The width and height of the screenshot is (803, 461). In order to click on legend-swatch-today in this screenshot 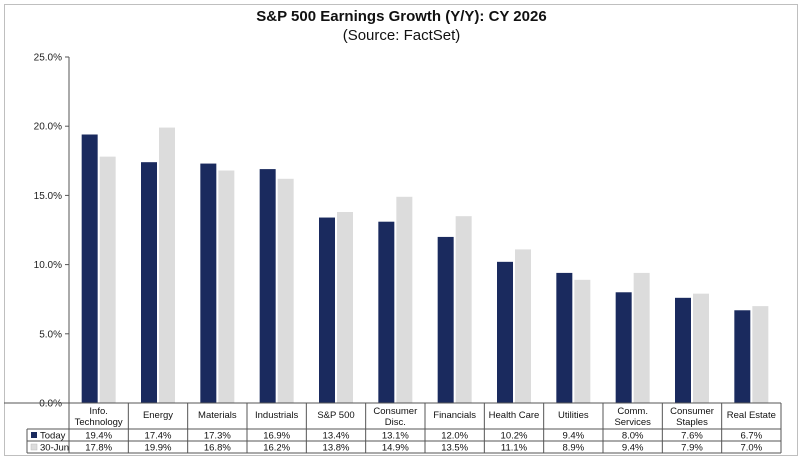, I will do `click(34, 435)`.